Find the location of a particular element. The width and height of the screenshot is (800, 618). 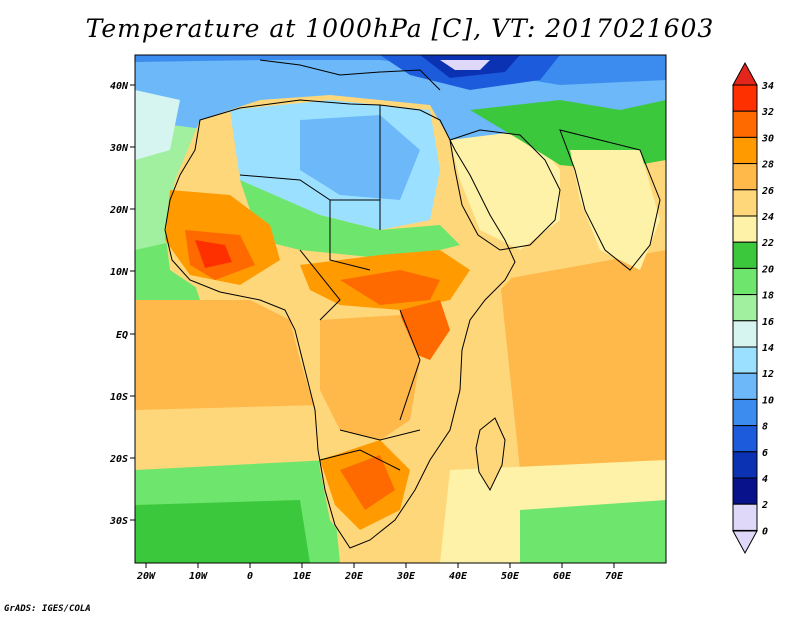

colorbar-under-triangle is located at coordinates (745, 542).